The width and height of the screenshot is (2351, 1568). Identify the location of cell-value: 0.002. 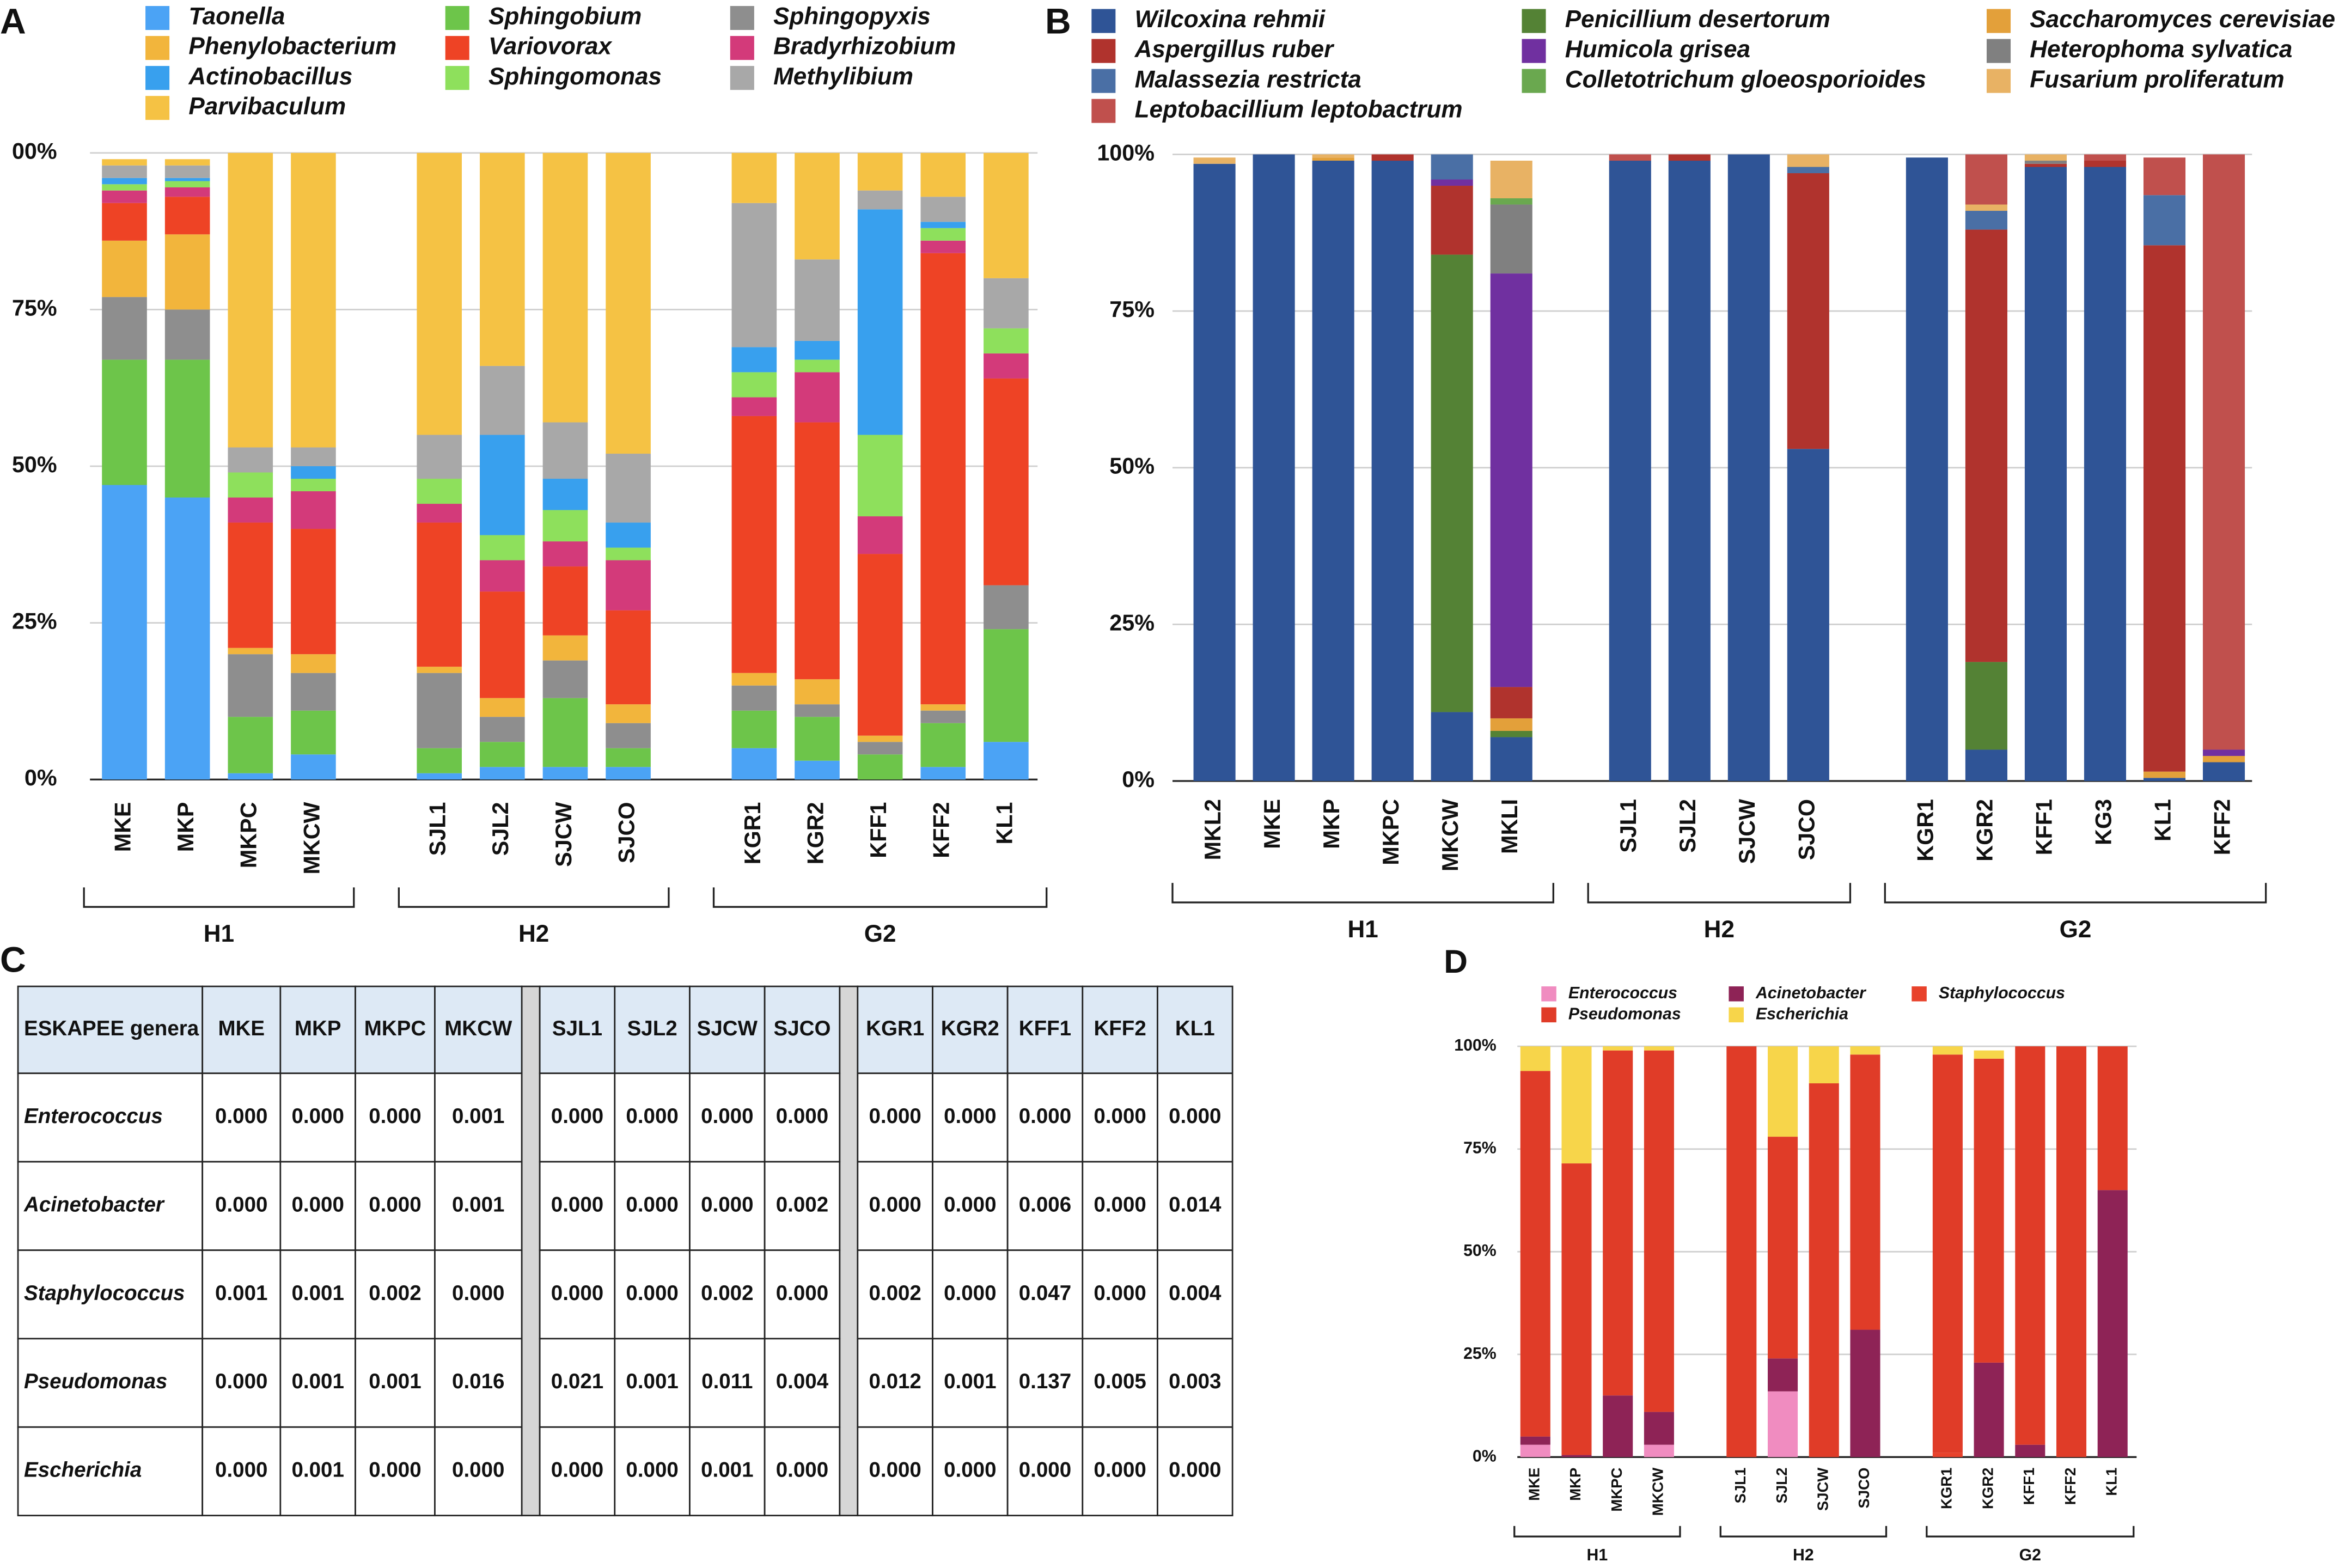
(727, 1293).